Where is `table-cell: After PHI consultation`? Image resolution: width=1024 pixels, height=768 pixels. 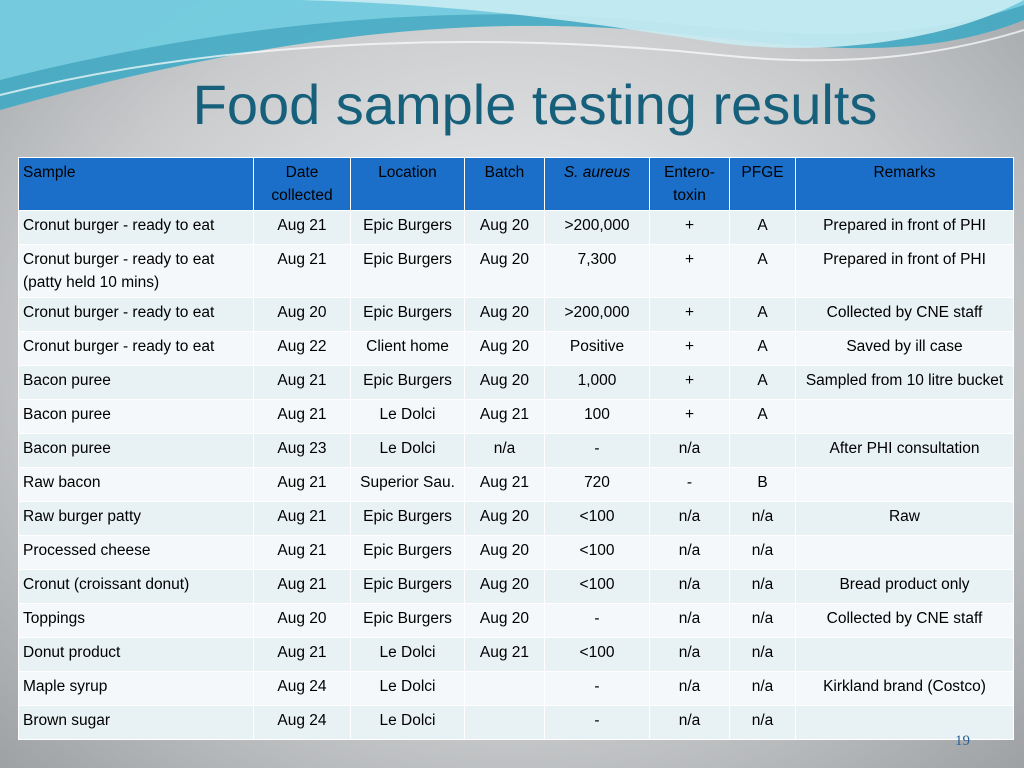 table-cell: After PHI consultation is located at coordinates (904, 450).